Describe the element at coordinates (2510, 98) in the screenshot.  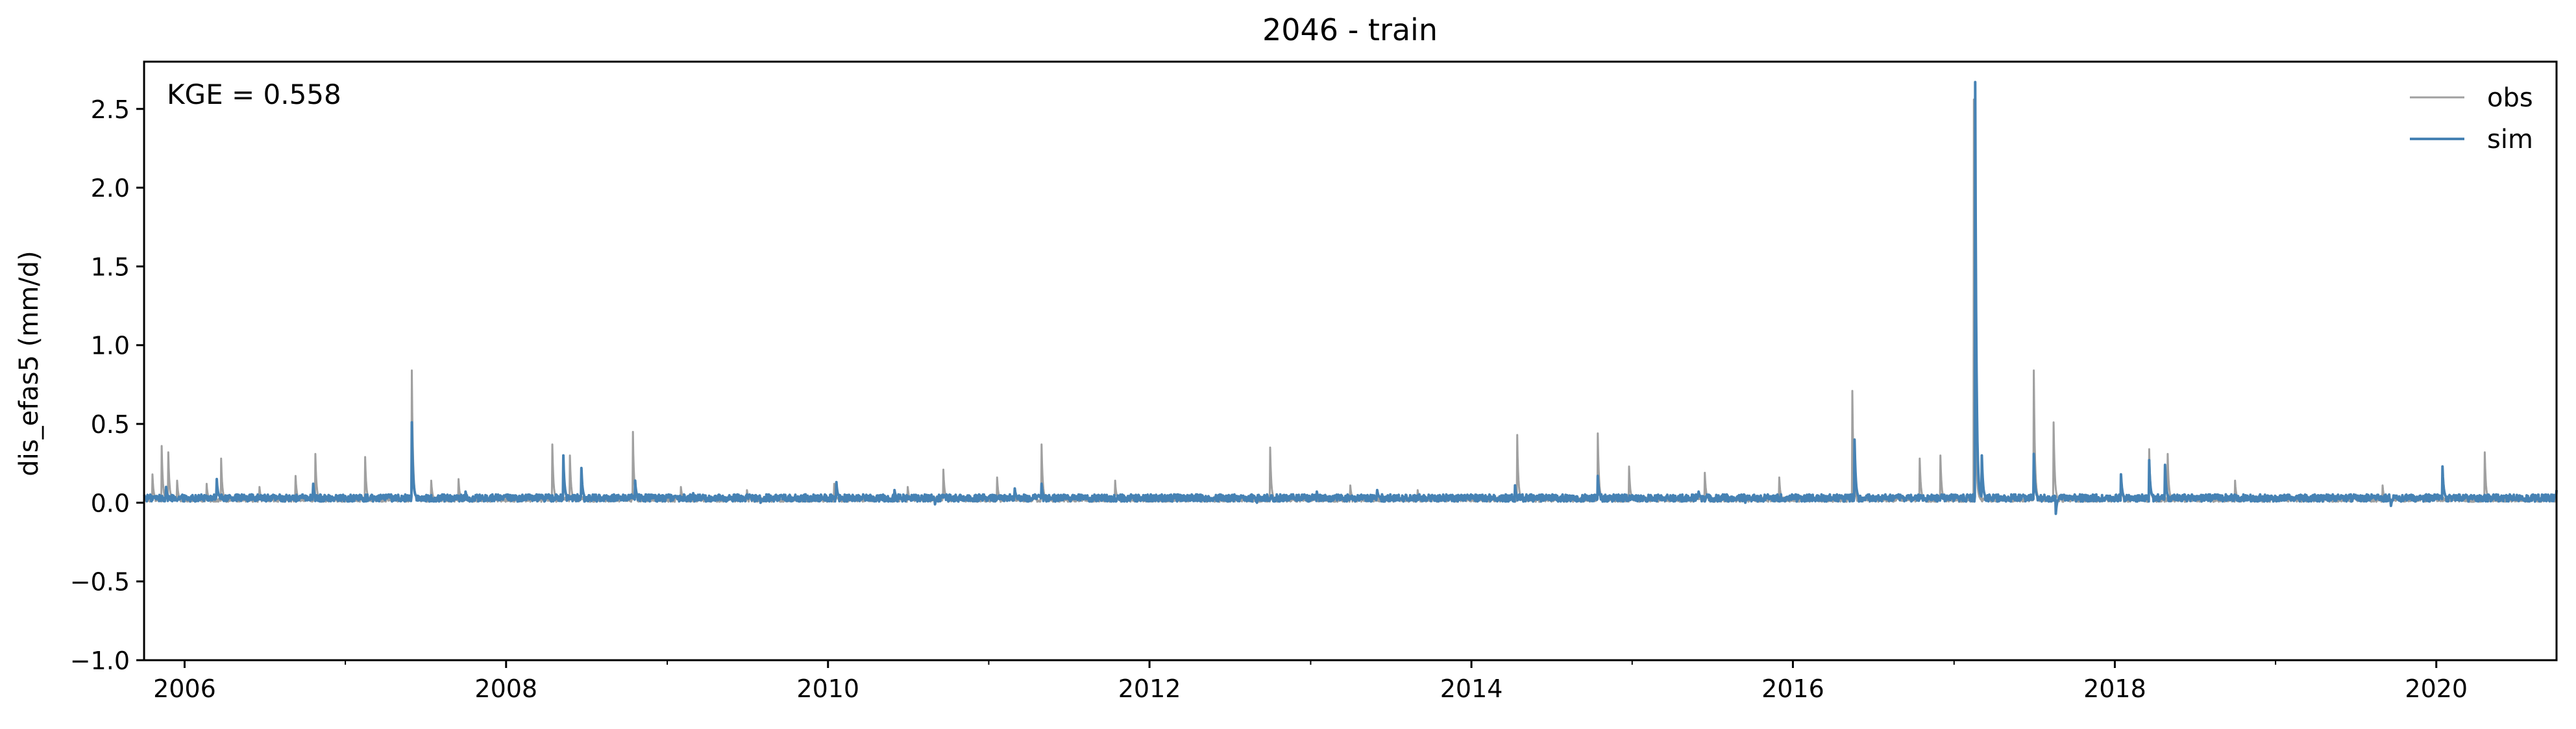
I see `legend-label-obs: obs` at that location.